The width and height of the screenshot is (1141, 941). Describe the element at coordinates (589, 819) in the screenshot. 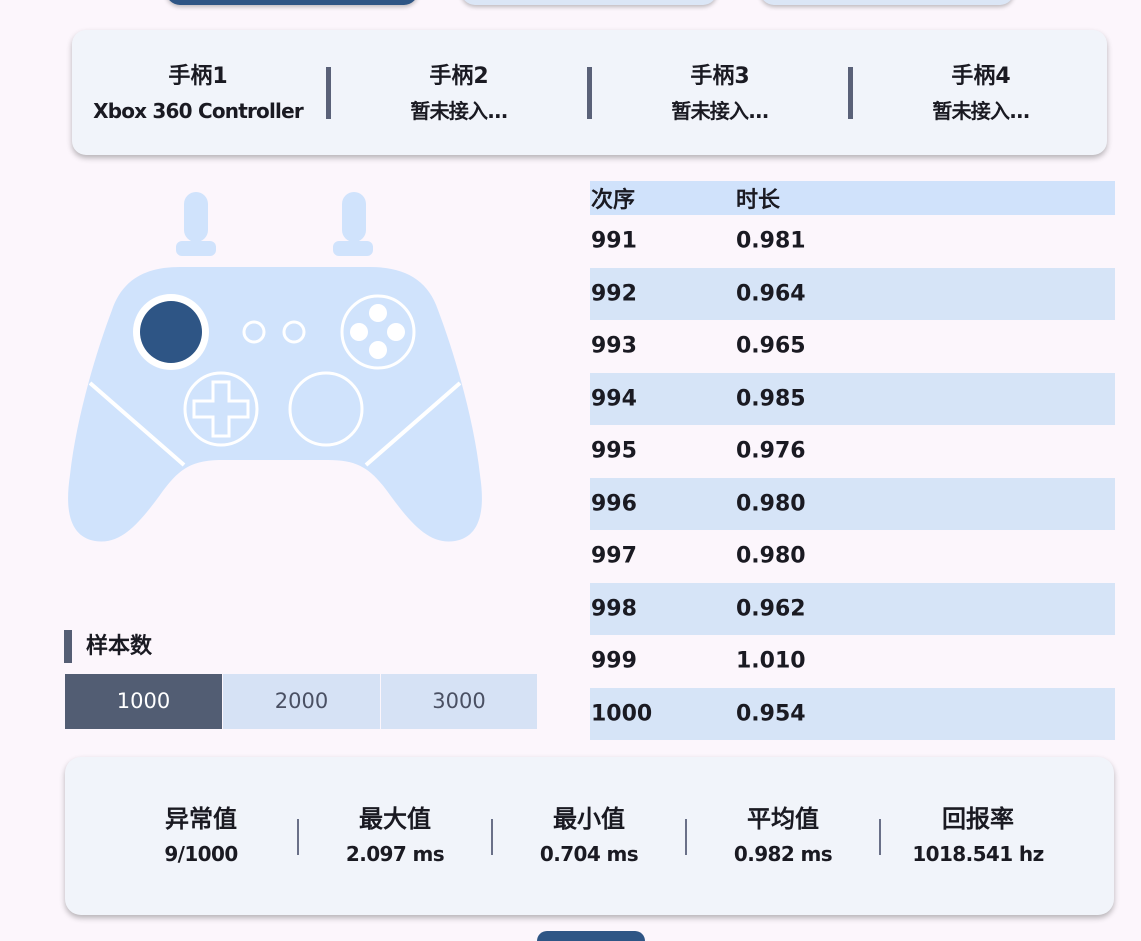

I see `stat-label: 最小值` at that location.